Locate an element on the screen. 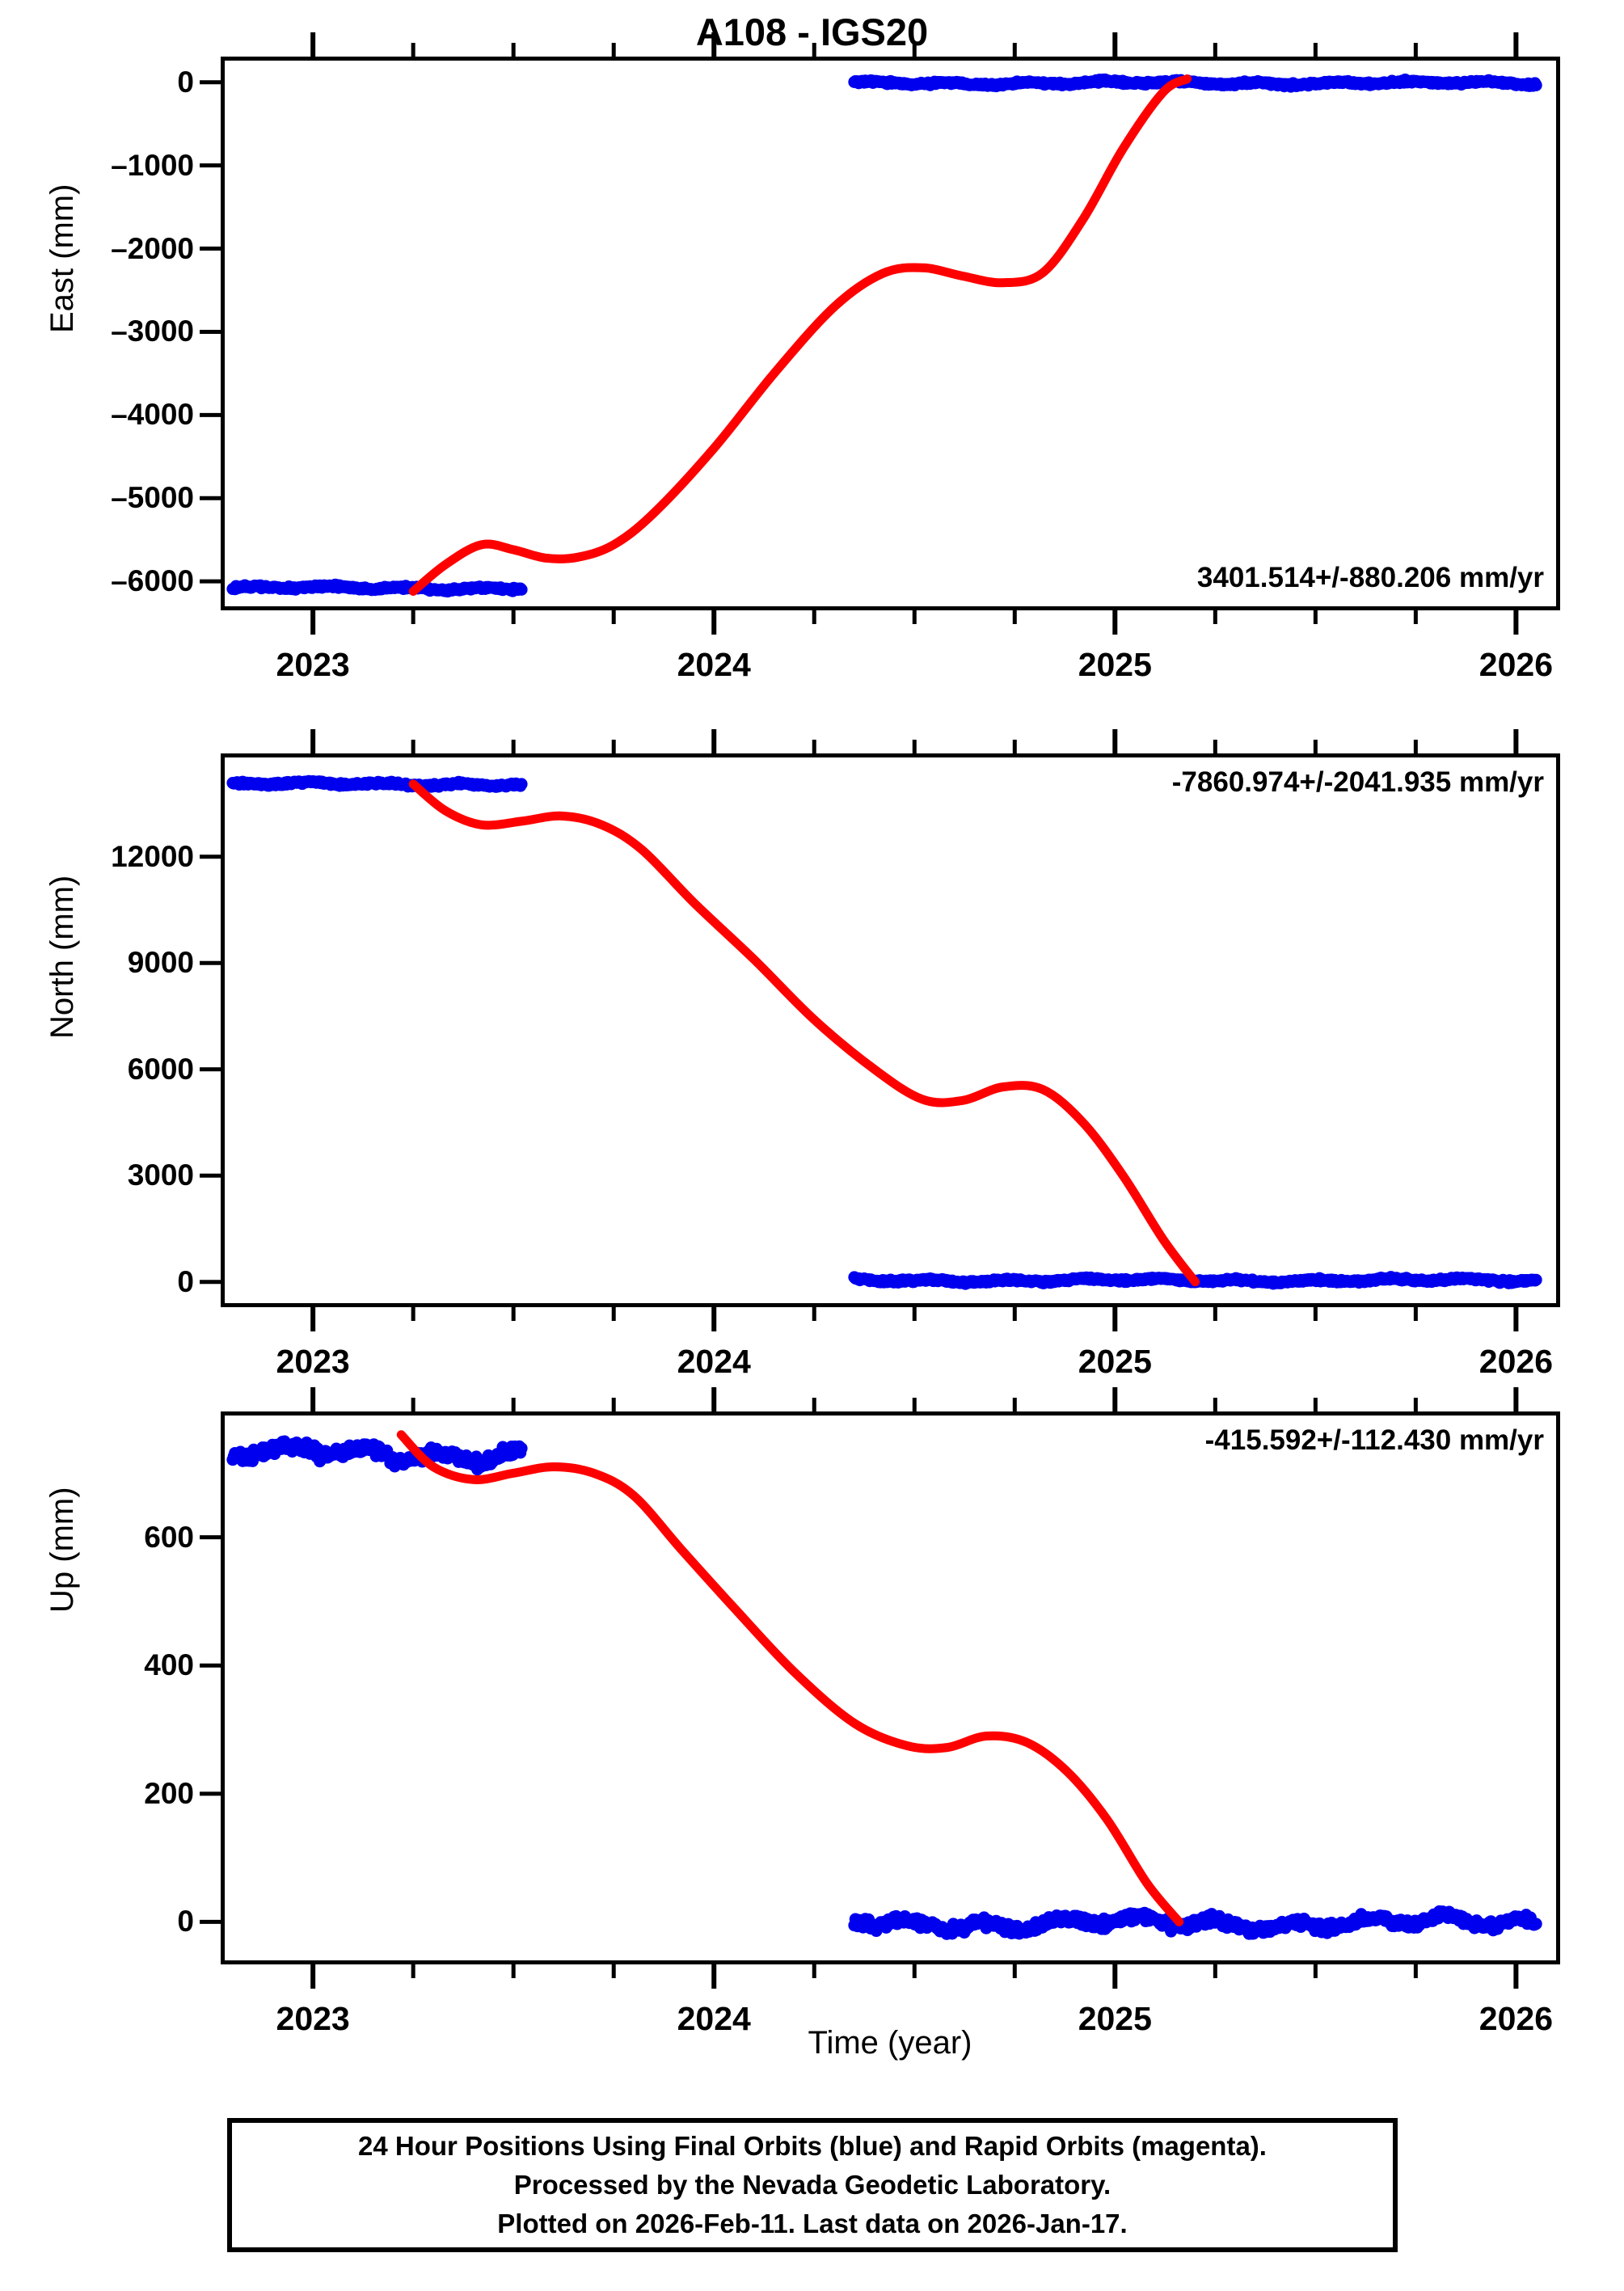 This screenshot has width=1624, height=2291. rate-annotation-east: 3401.514+/-880.206 mm/yr is located at coordinates (1370, 577).